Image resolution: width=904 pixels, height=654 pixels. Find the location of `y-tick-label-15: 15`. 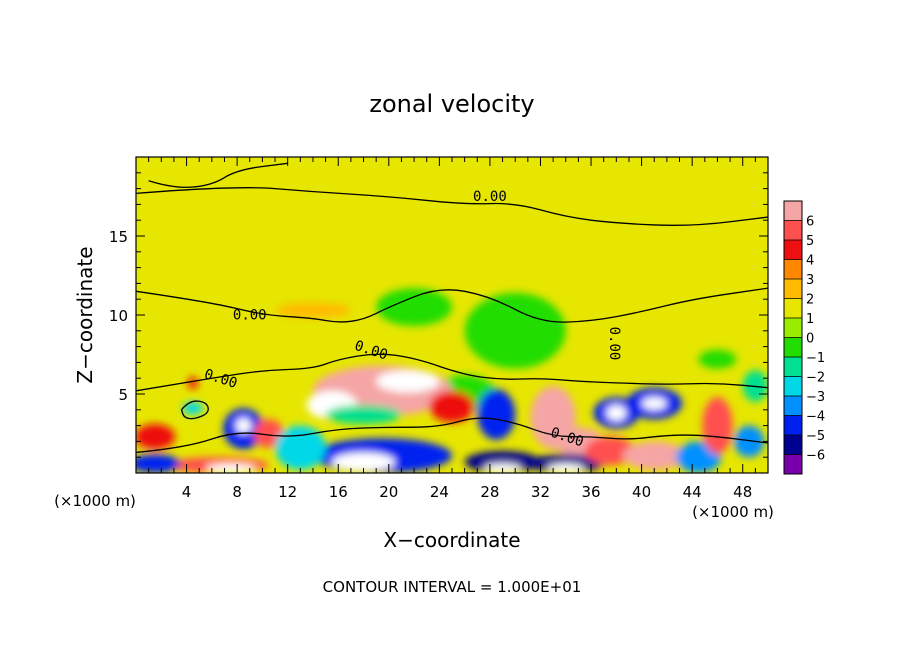

y-tick-label-15: 15 is located at coordinates (118, 237).